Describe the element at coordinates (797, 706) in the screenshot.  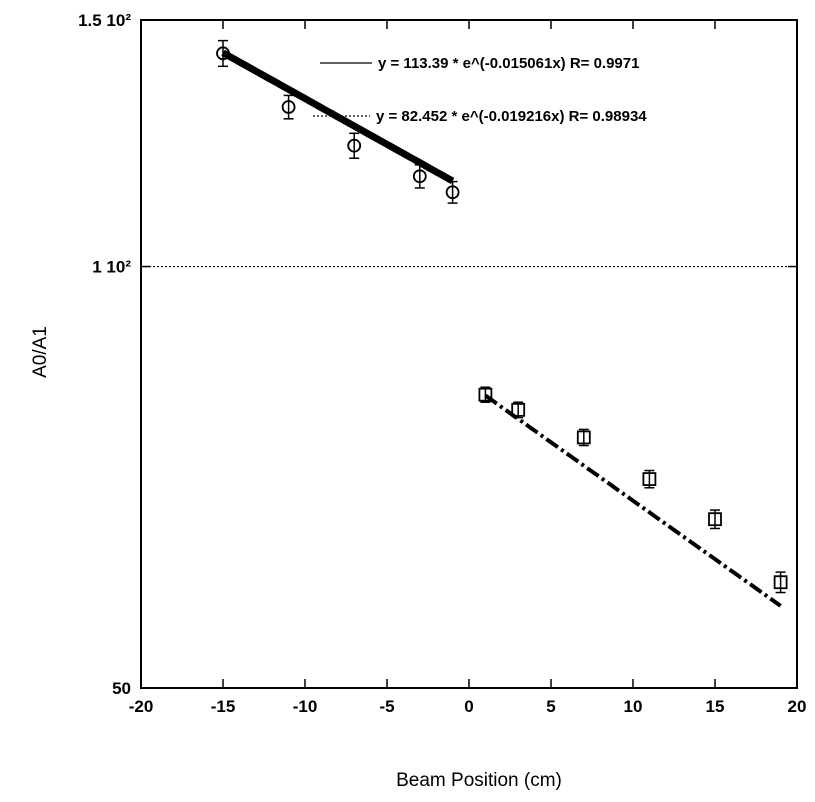
I see `x-tick-label: 20` at that location.